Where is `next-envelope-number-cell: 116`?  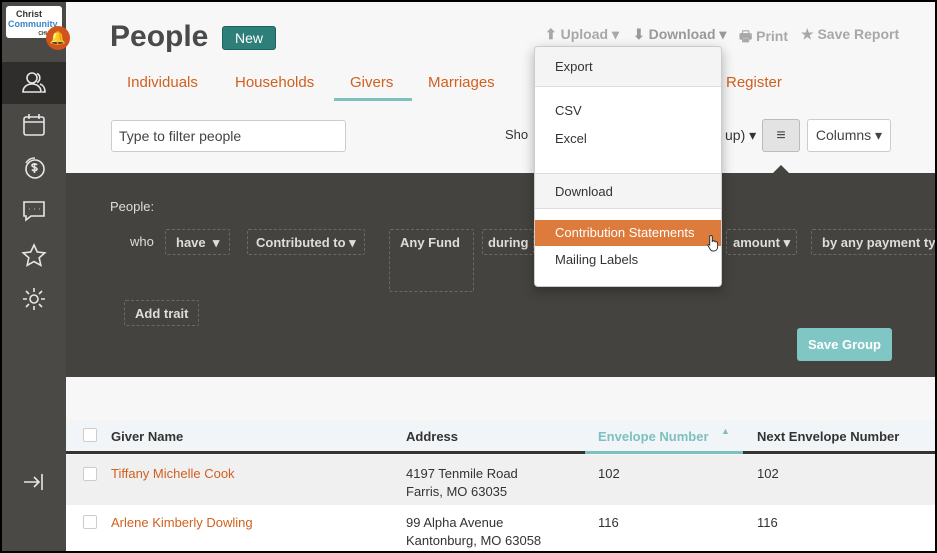 next-envelope-number-cell: 116 is located at coordinates (767, 522).